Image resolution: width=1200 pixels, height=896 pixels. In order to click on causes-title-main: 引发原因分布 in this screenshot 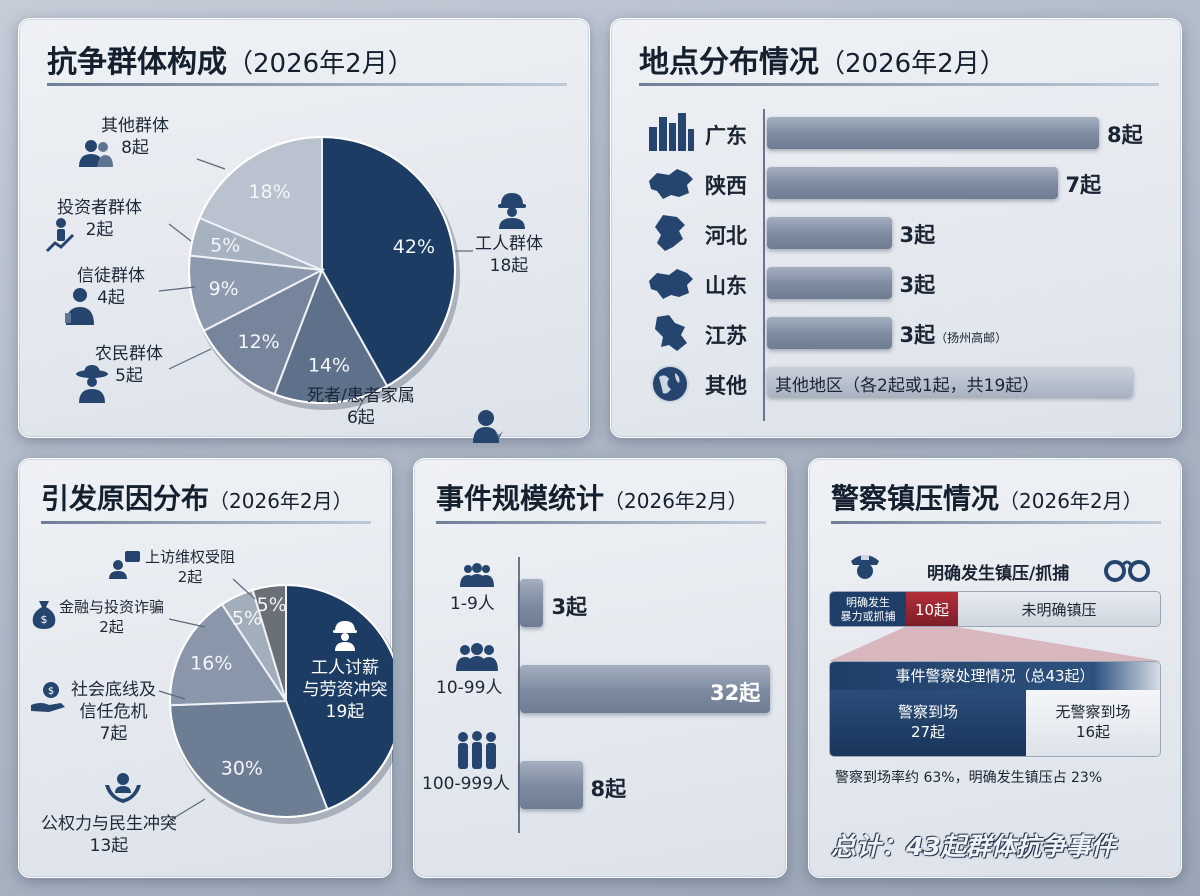, I will do `click(125, 498)`.